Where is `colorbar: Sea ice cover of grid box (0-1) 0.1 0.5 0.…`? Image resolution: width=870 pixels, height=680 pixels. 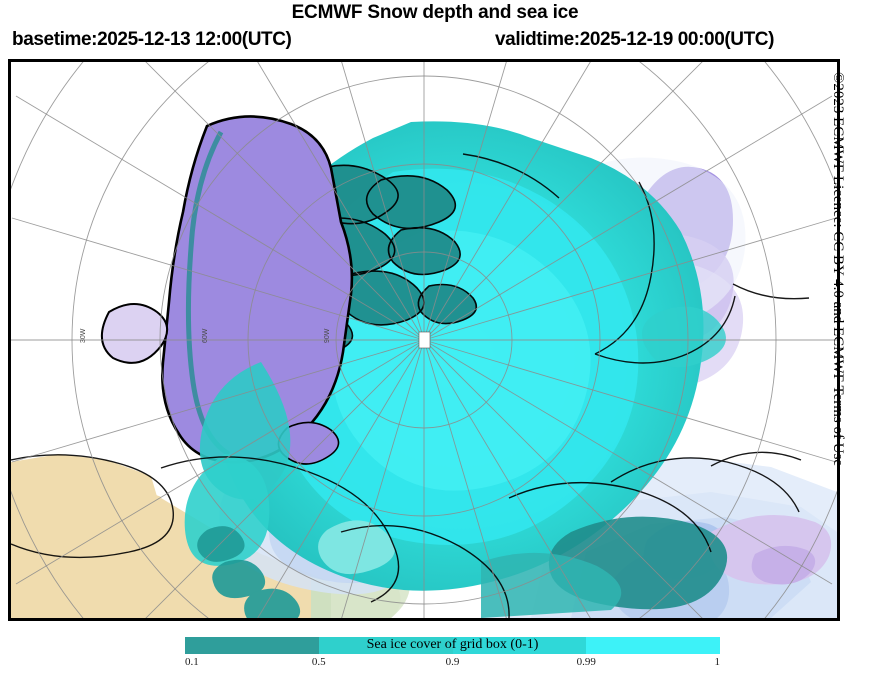
colorbar: Sea ice cover of grid box (0-1) 0.1 0.5 0.… is located at coordinates (435, 656).